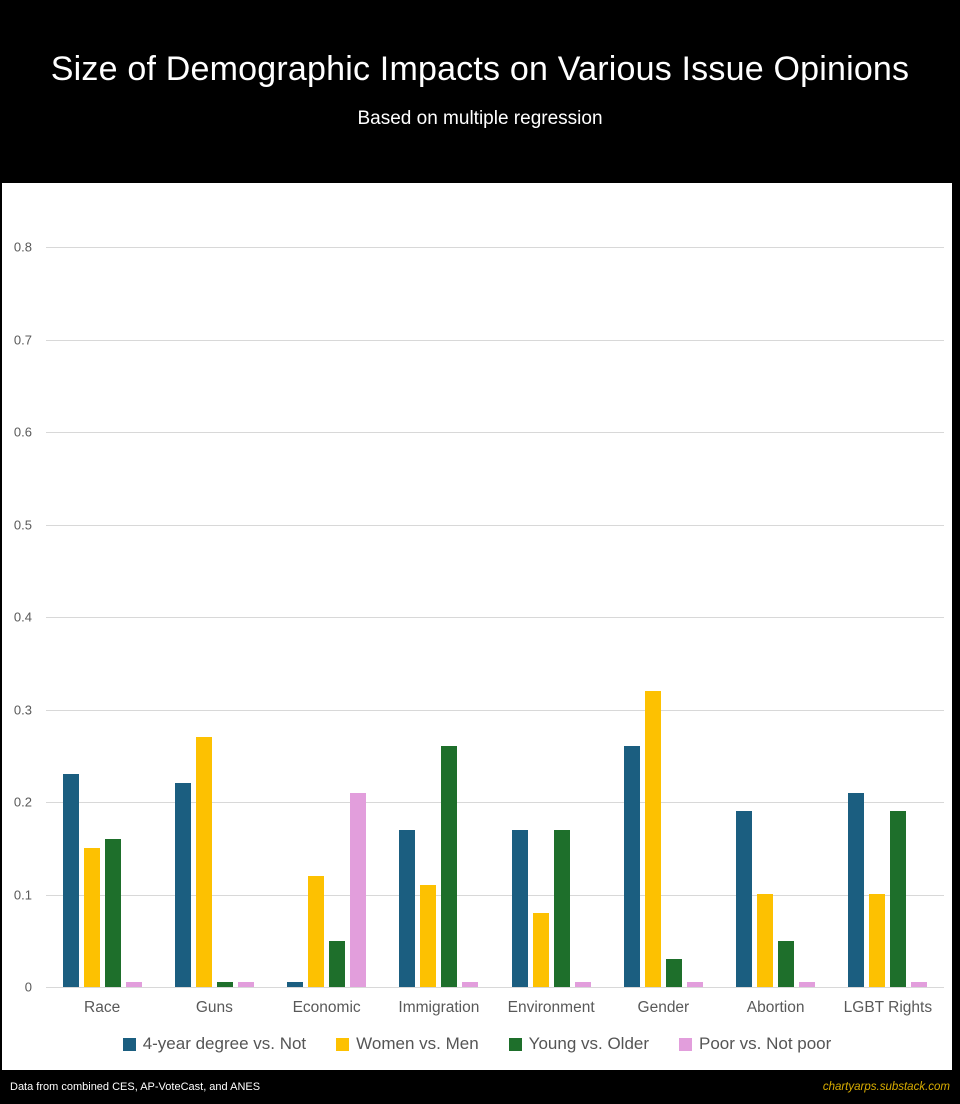  Describe the element at coordinates (327, 585) in the screenshot. I see `bar-group-economic` at that location.